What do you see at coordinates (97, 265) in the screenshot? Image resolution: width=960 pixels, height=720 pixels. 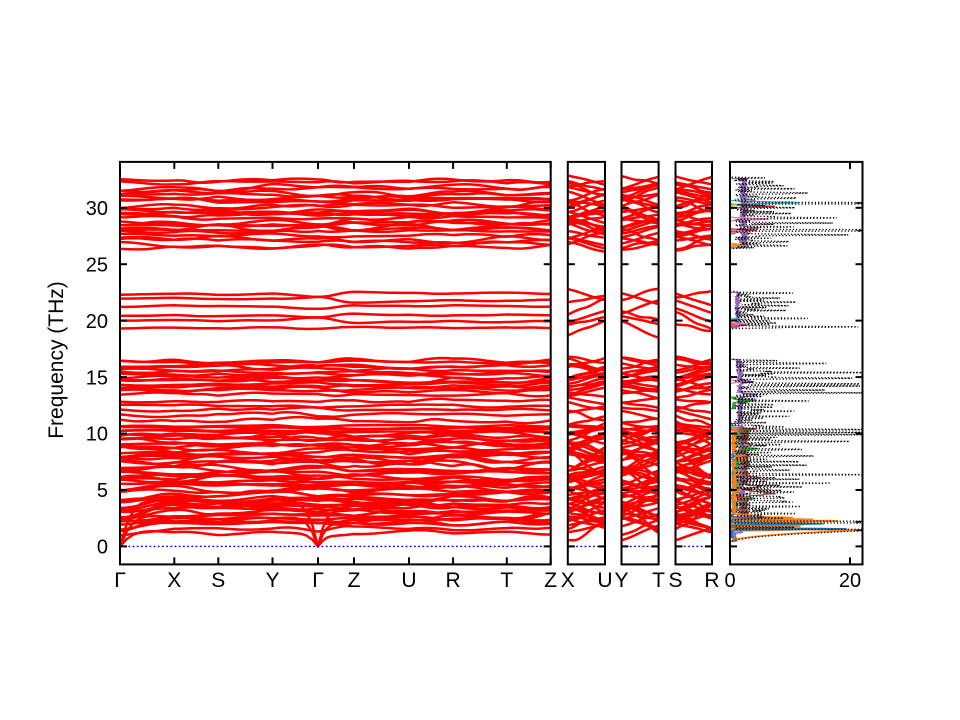 I see `svg-text: 25` at bounding box center [97, 265].